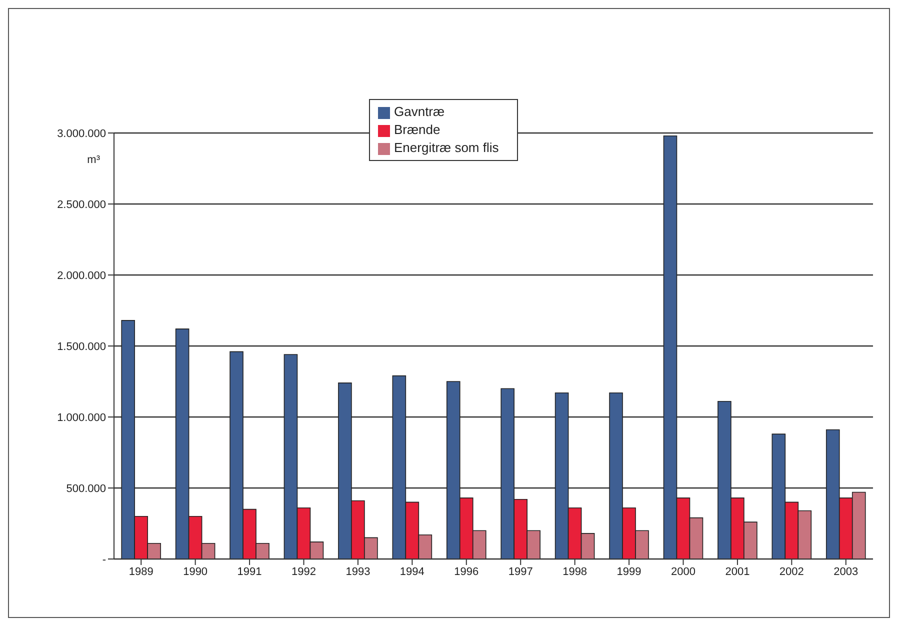  Describe the element at coordinates (791, 572) in the screenshot. I see `x-tick-label: 2002` at that location.